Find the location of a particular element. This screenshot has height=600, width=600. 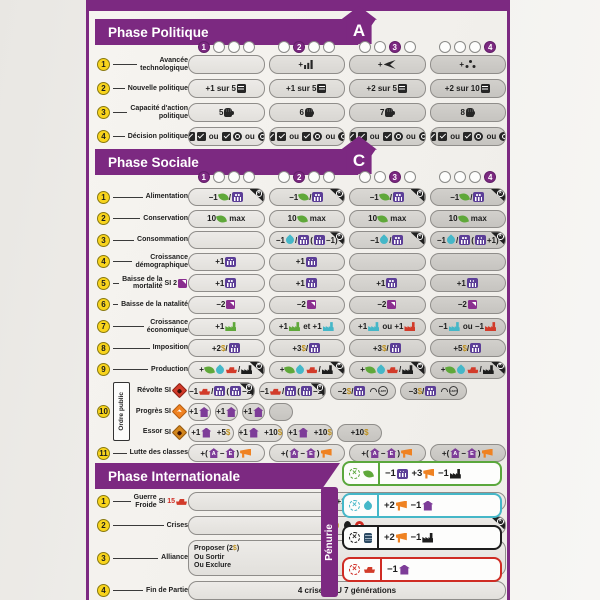

water-icon is located at coordinates (300, 370).